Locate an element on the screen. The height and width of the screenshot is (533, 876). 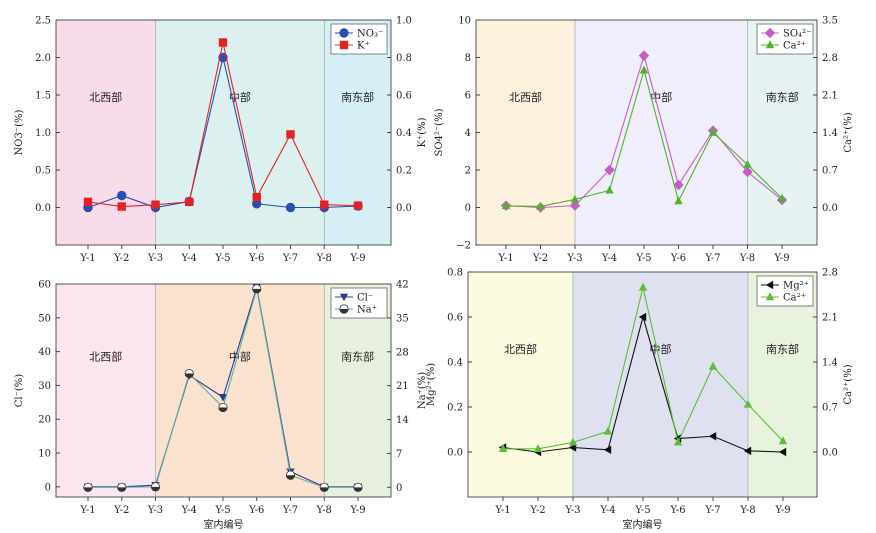
y-tick-label: 0.0 is located at coordinates (455, 453).